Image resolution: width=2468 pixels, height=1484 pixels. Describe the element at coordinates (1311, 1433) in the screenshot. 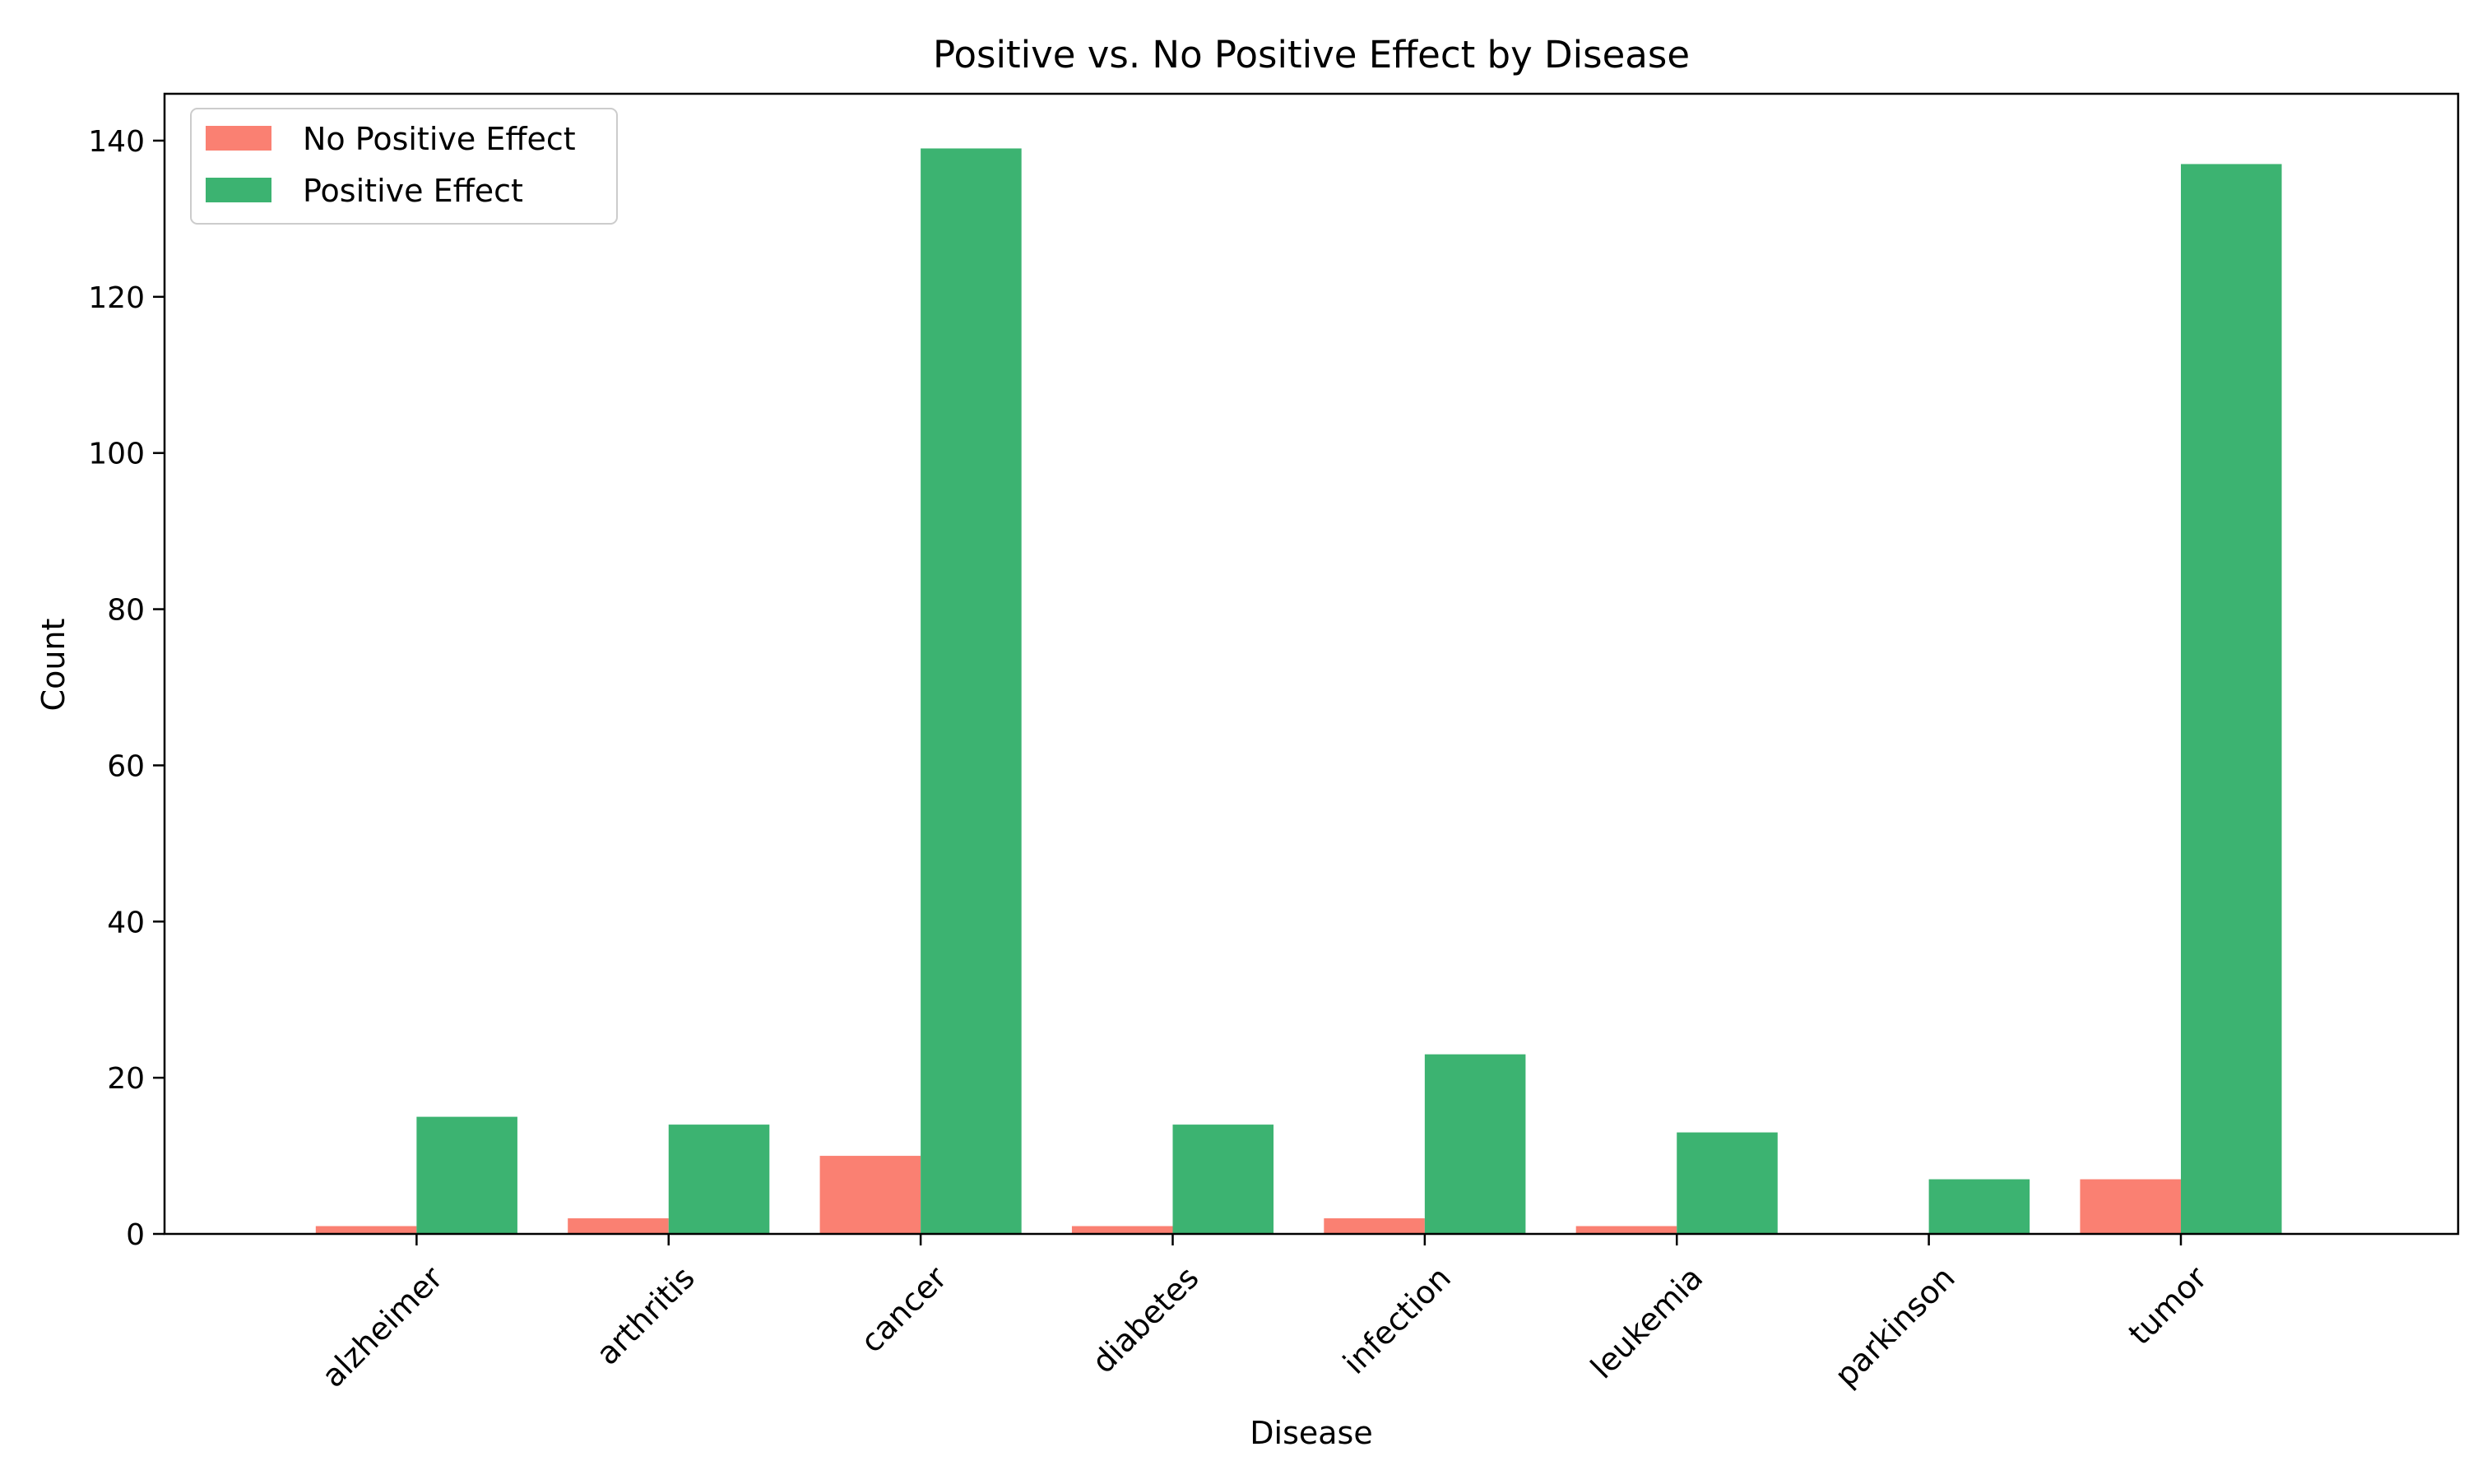

I see `x-axis-label: Disease` at that location.